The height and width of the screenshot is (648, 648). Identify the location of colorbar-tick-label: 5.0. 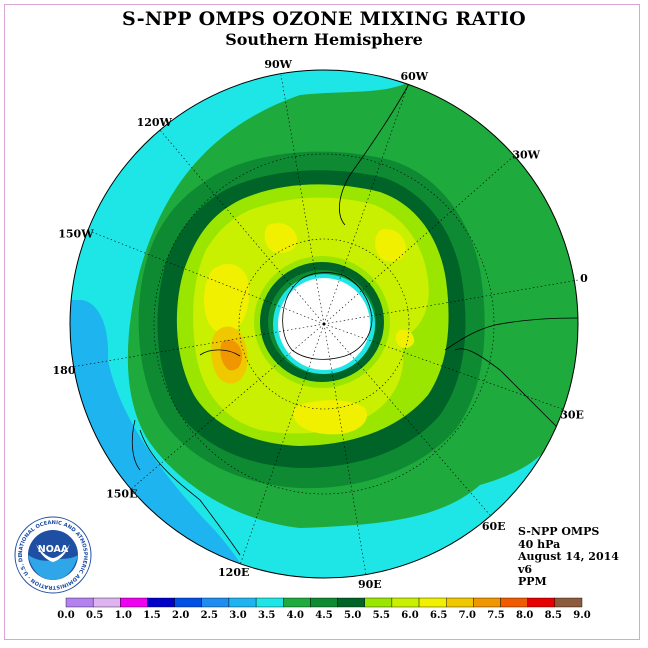
(352, 615).